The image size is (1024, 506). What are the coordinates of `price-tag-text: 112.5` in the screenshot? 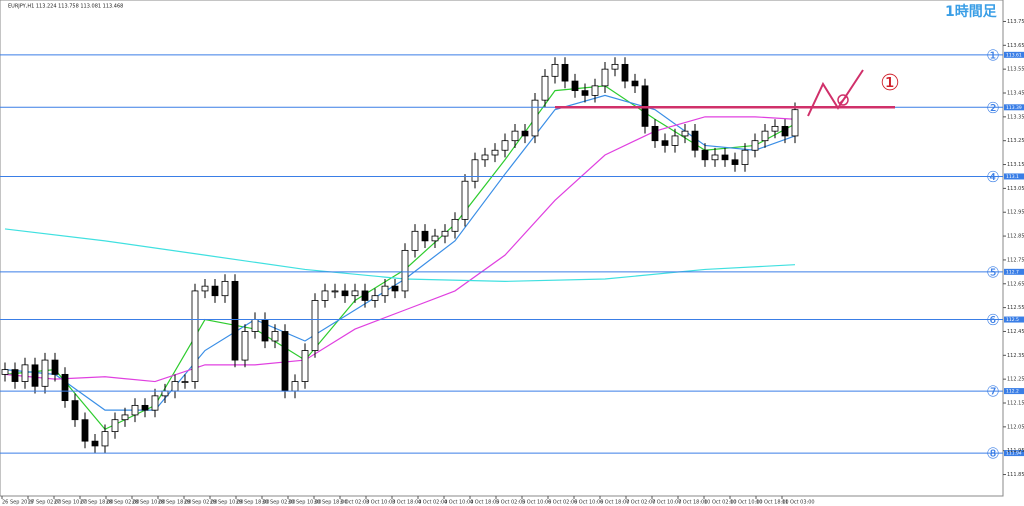 It's located at (1012, 320).